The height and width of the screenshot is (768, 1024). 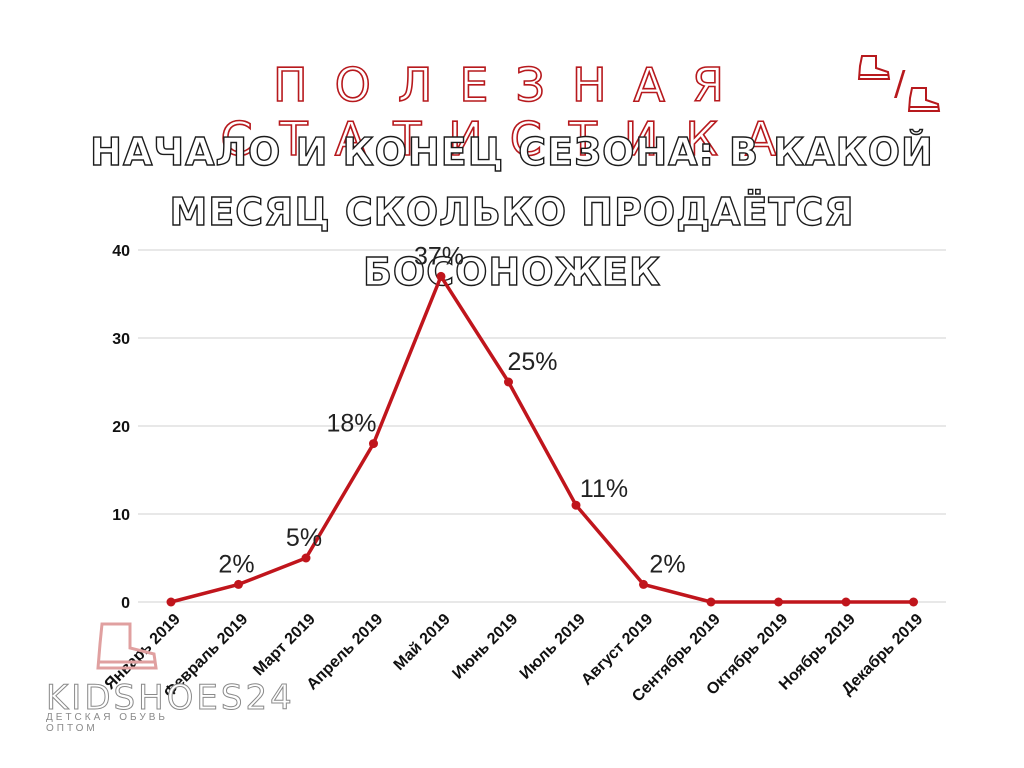 I want to click on y-tick-label: 40, so click(x=121, y=251).